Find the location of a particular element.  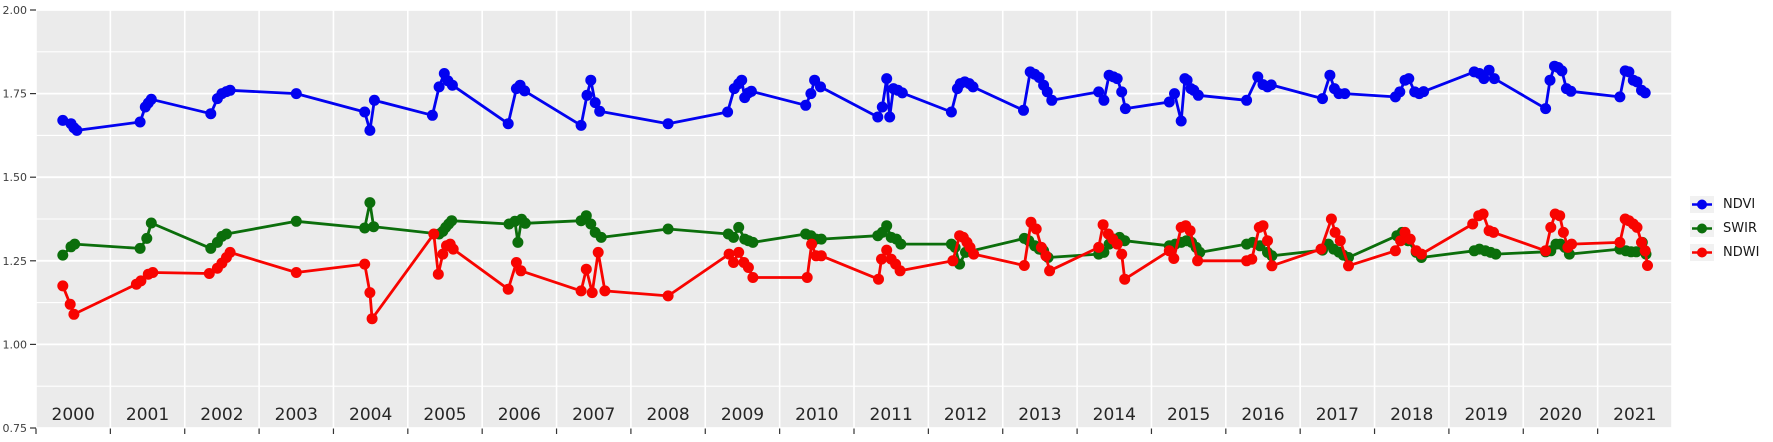

legend-key-swir-icon is located at coordinates (1702, 228).